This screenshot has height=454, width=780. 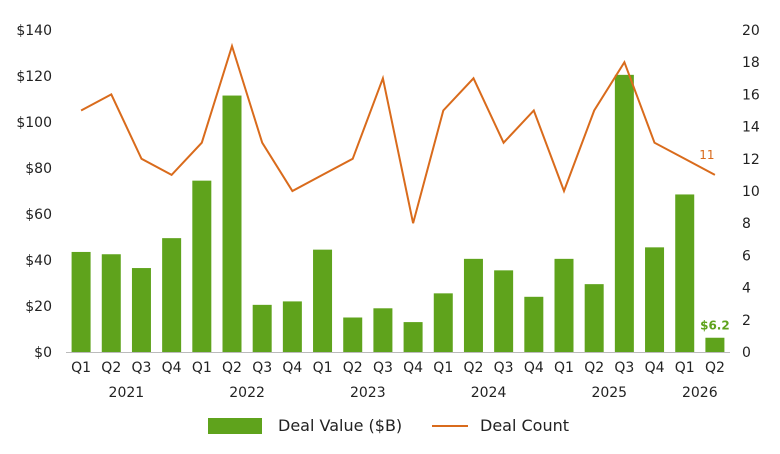 What do you see at coordinates (746, 353) in the screenshot?
I see `y-right-tick-label: 0` at bounding box center [746, 353].